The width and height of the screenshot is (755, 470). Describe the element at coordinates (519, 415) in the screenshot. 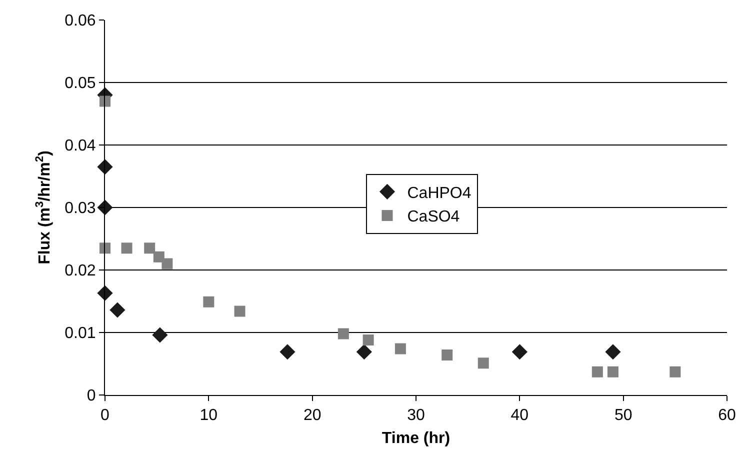

I see `x-tick-label: 40` at that location.